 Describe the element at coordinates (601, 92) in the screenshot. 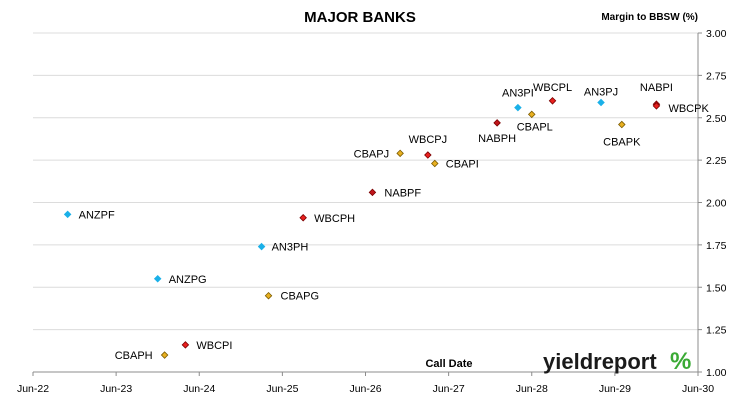

I see `point-label-an3pj: AN3PJ` at that location.